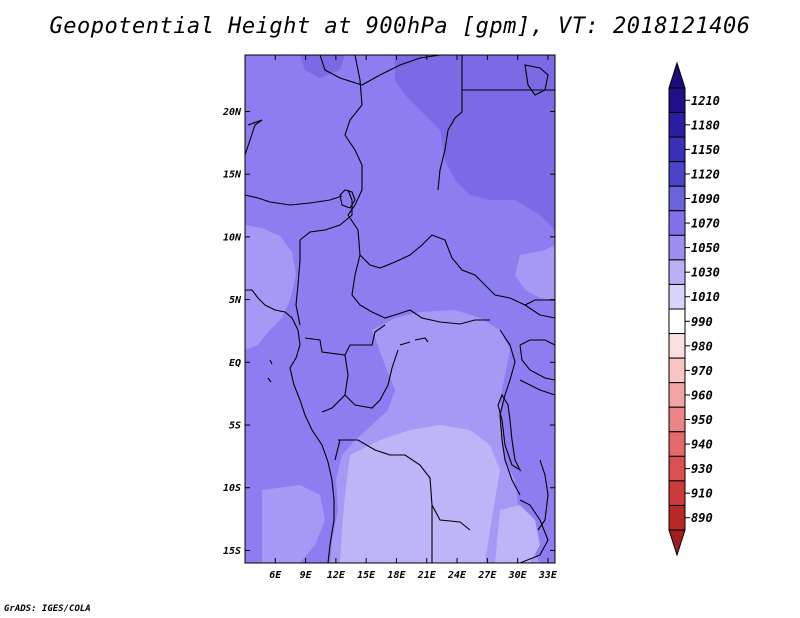 This screenshot has height=618, width=800. What do you see at coordinates (702, 469) in the screenshot?
I see `colorbar-label: 930` at bounding box center [702, 469].